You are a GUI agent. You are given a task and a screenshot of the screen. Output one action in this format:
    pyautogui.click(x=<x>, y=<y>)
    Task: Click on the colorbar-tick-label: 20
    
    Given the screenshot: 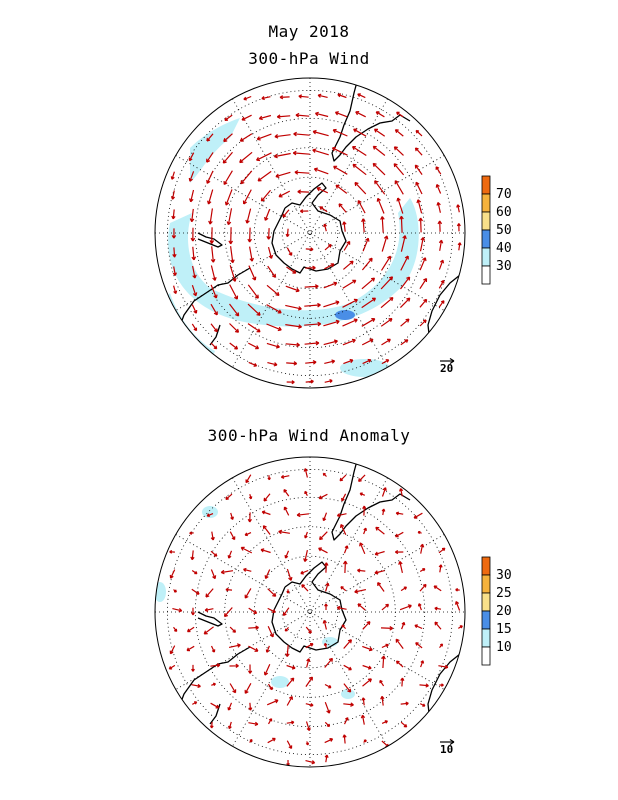 What is the action you would take?
    pyautogui.click(x=504, y=611)
    